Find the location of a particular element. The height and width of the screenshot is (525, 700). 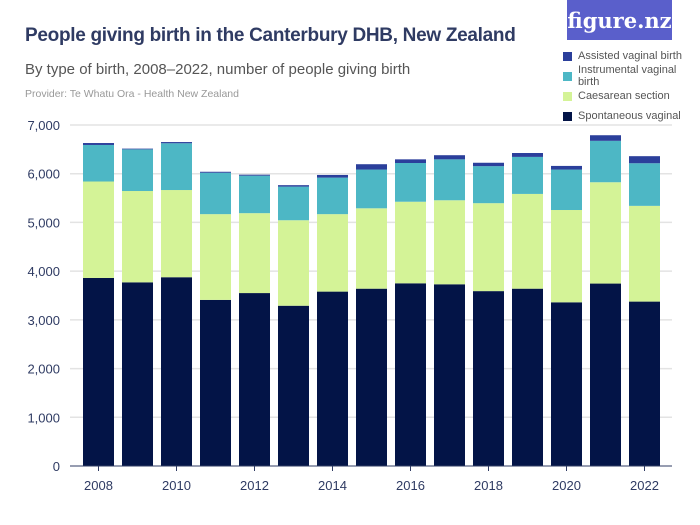

y-tick-label: 5,000 is located at coordinates (43, 222).